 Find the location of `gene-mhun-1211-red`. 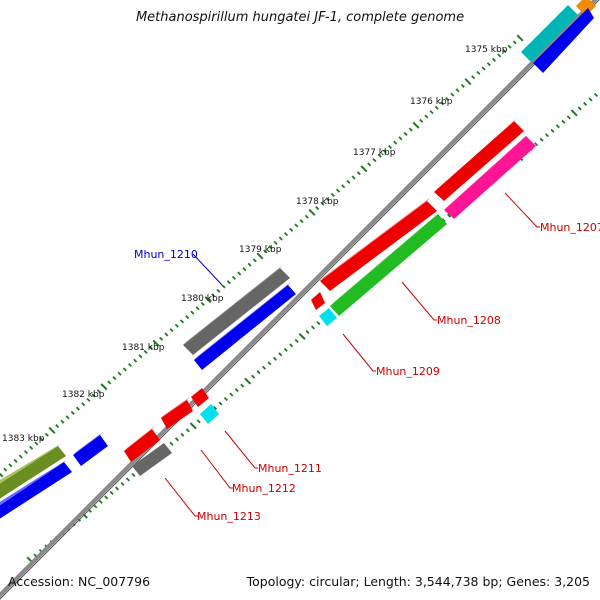

gene-mhun-1211-red is located at coordinates (200, 397).